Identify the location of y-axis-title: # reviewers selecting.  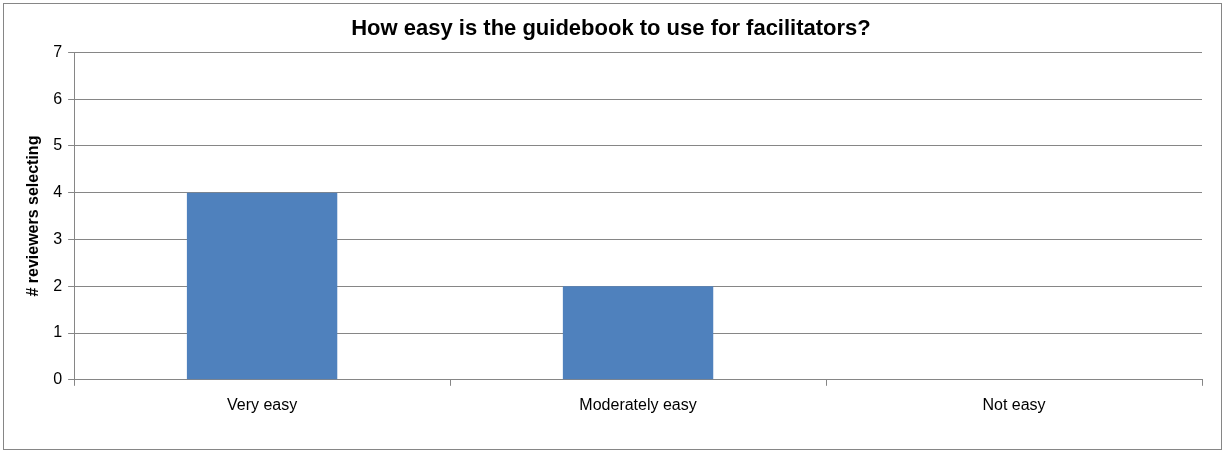
(33, 216).